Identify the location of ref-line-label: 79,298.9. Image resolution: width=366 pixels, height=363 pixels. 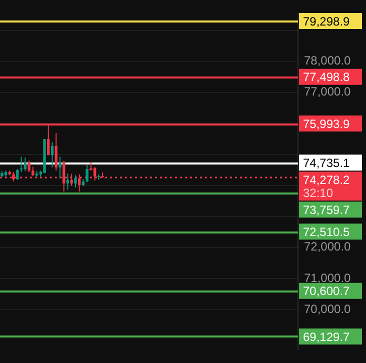
(326, 21).